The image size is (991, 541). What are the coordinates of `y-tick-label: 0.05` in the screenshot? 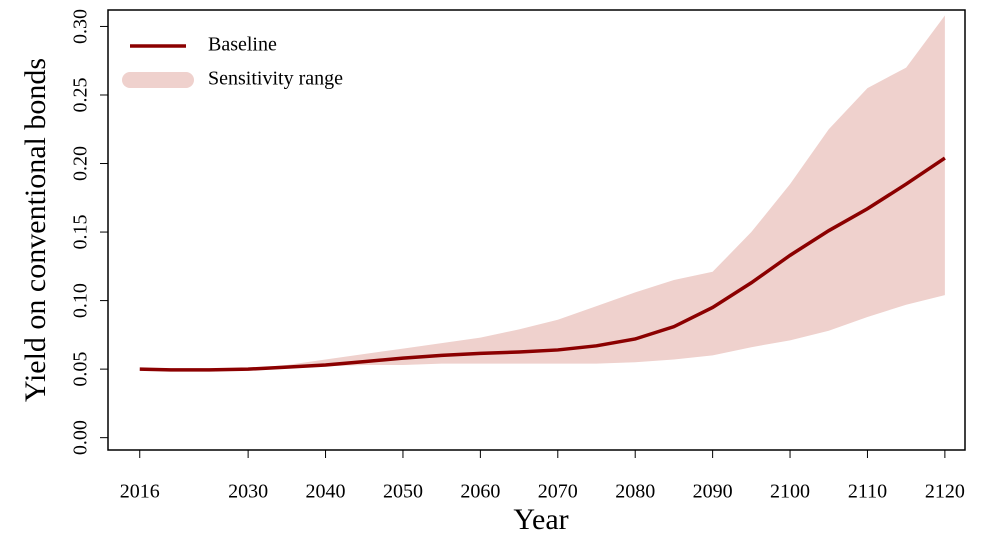 It's located at (81, 369).